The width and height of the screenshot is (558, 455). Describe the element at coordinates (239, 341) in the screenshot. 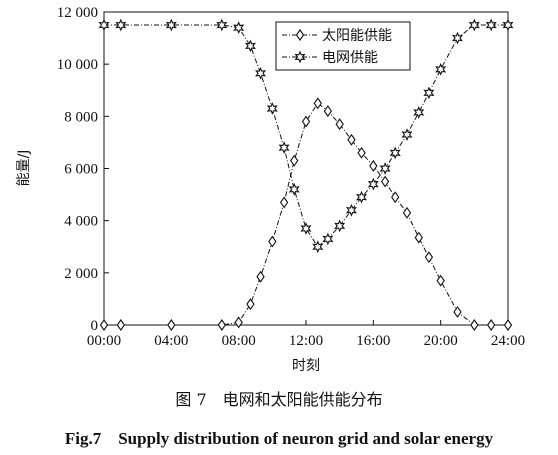

I see `x-tick-label: 08:00` at that location.